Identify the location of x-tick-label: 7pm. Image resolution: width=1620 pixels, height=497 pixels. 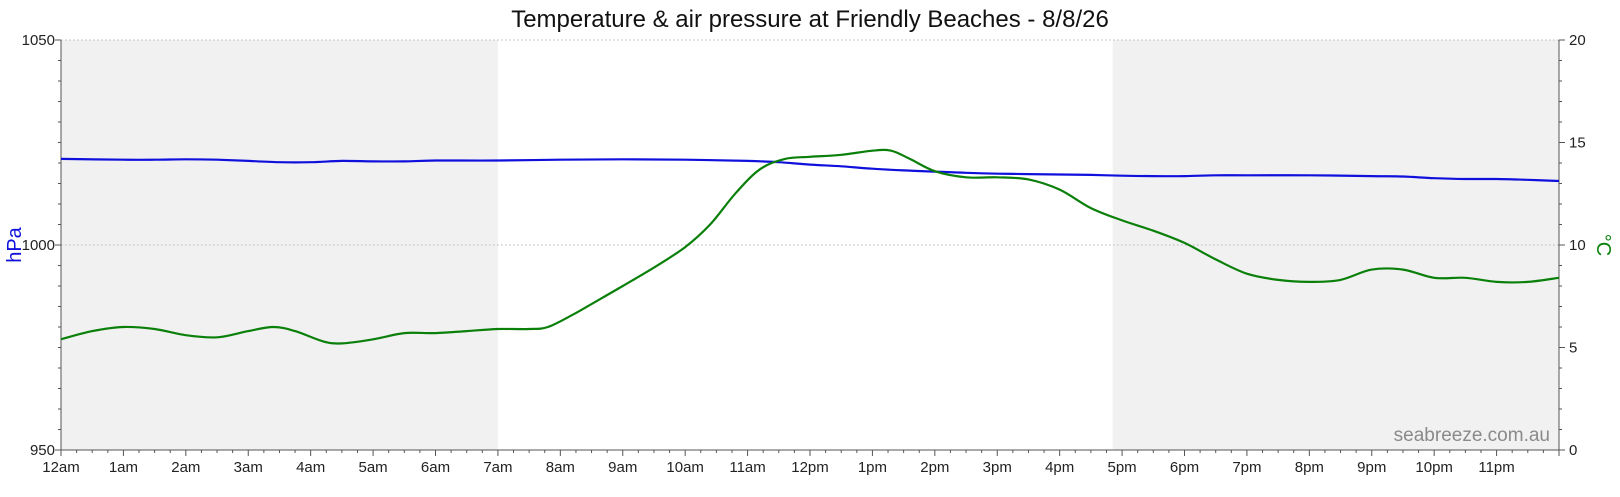
(1246, 467).